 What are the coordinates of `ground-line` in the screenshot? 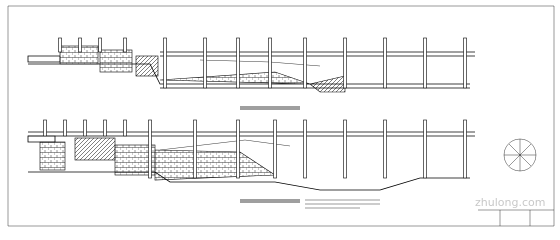 It's located at (249, 181).